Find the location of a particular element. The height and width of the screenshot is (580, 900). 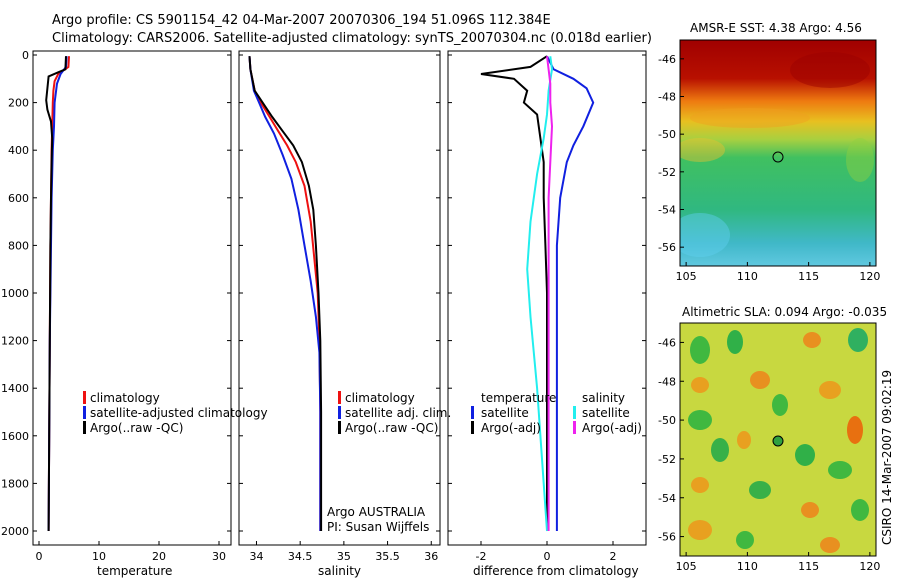

sla_map-xtick-label: 110 is located at coordinates (747, 566).